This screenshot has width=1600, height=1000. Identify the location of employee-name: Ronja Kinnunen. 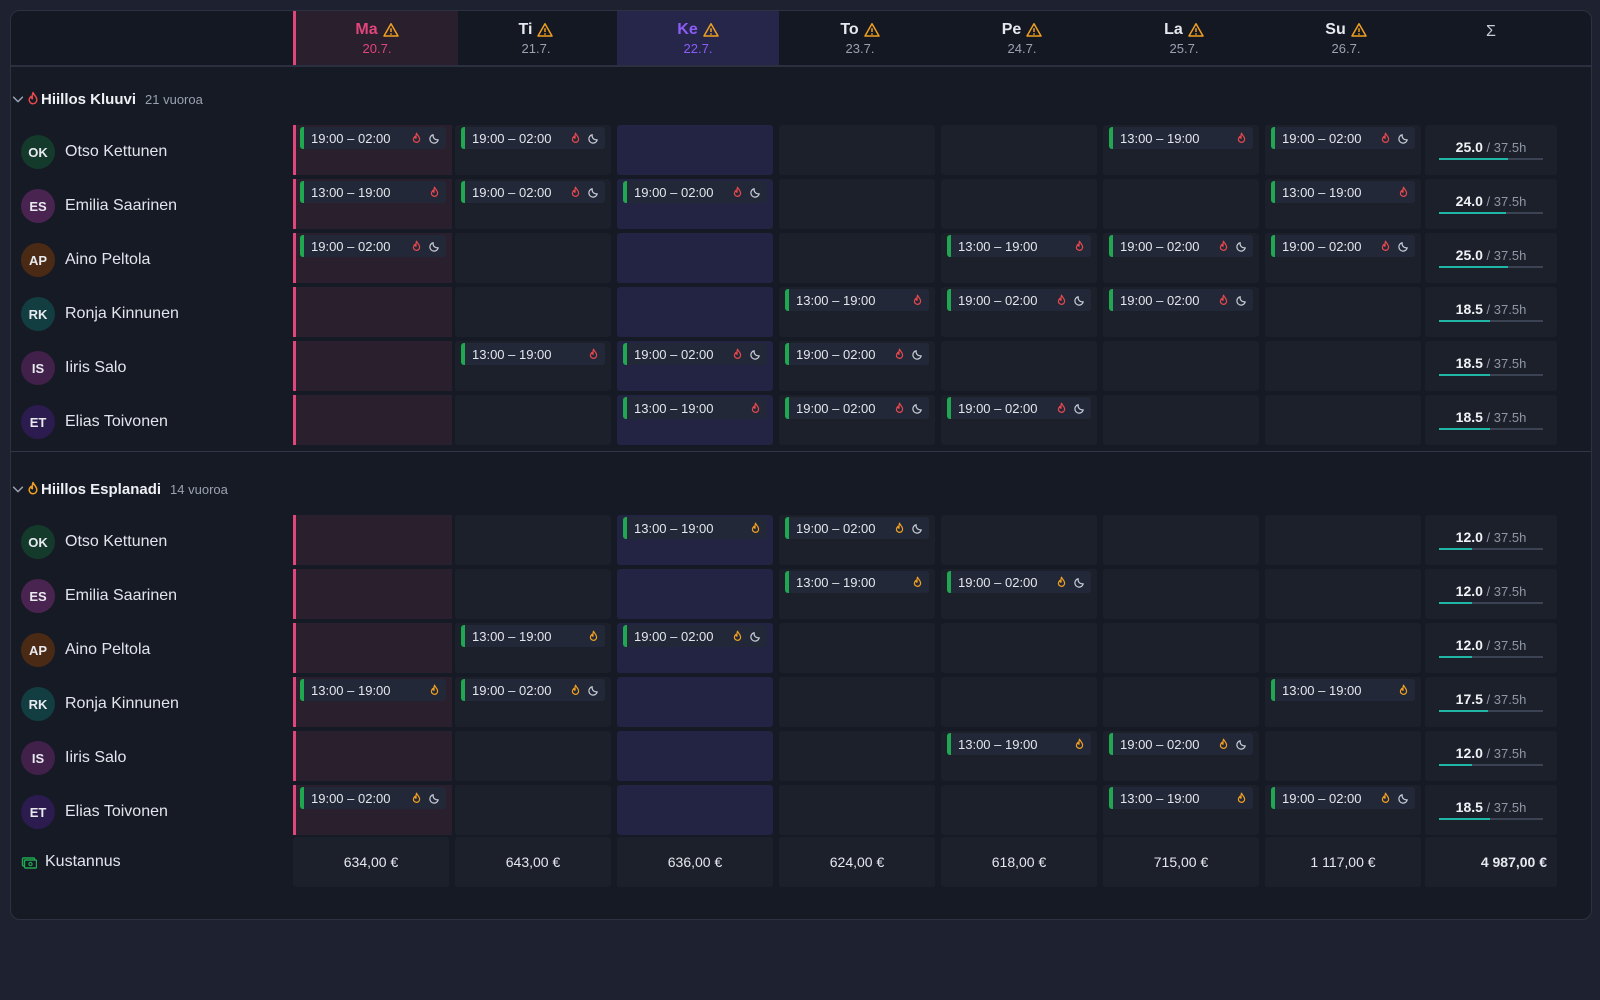
(122, 703).